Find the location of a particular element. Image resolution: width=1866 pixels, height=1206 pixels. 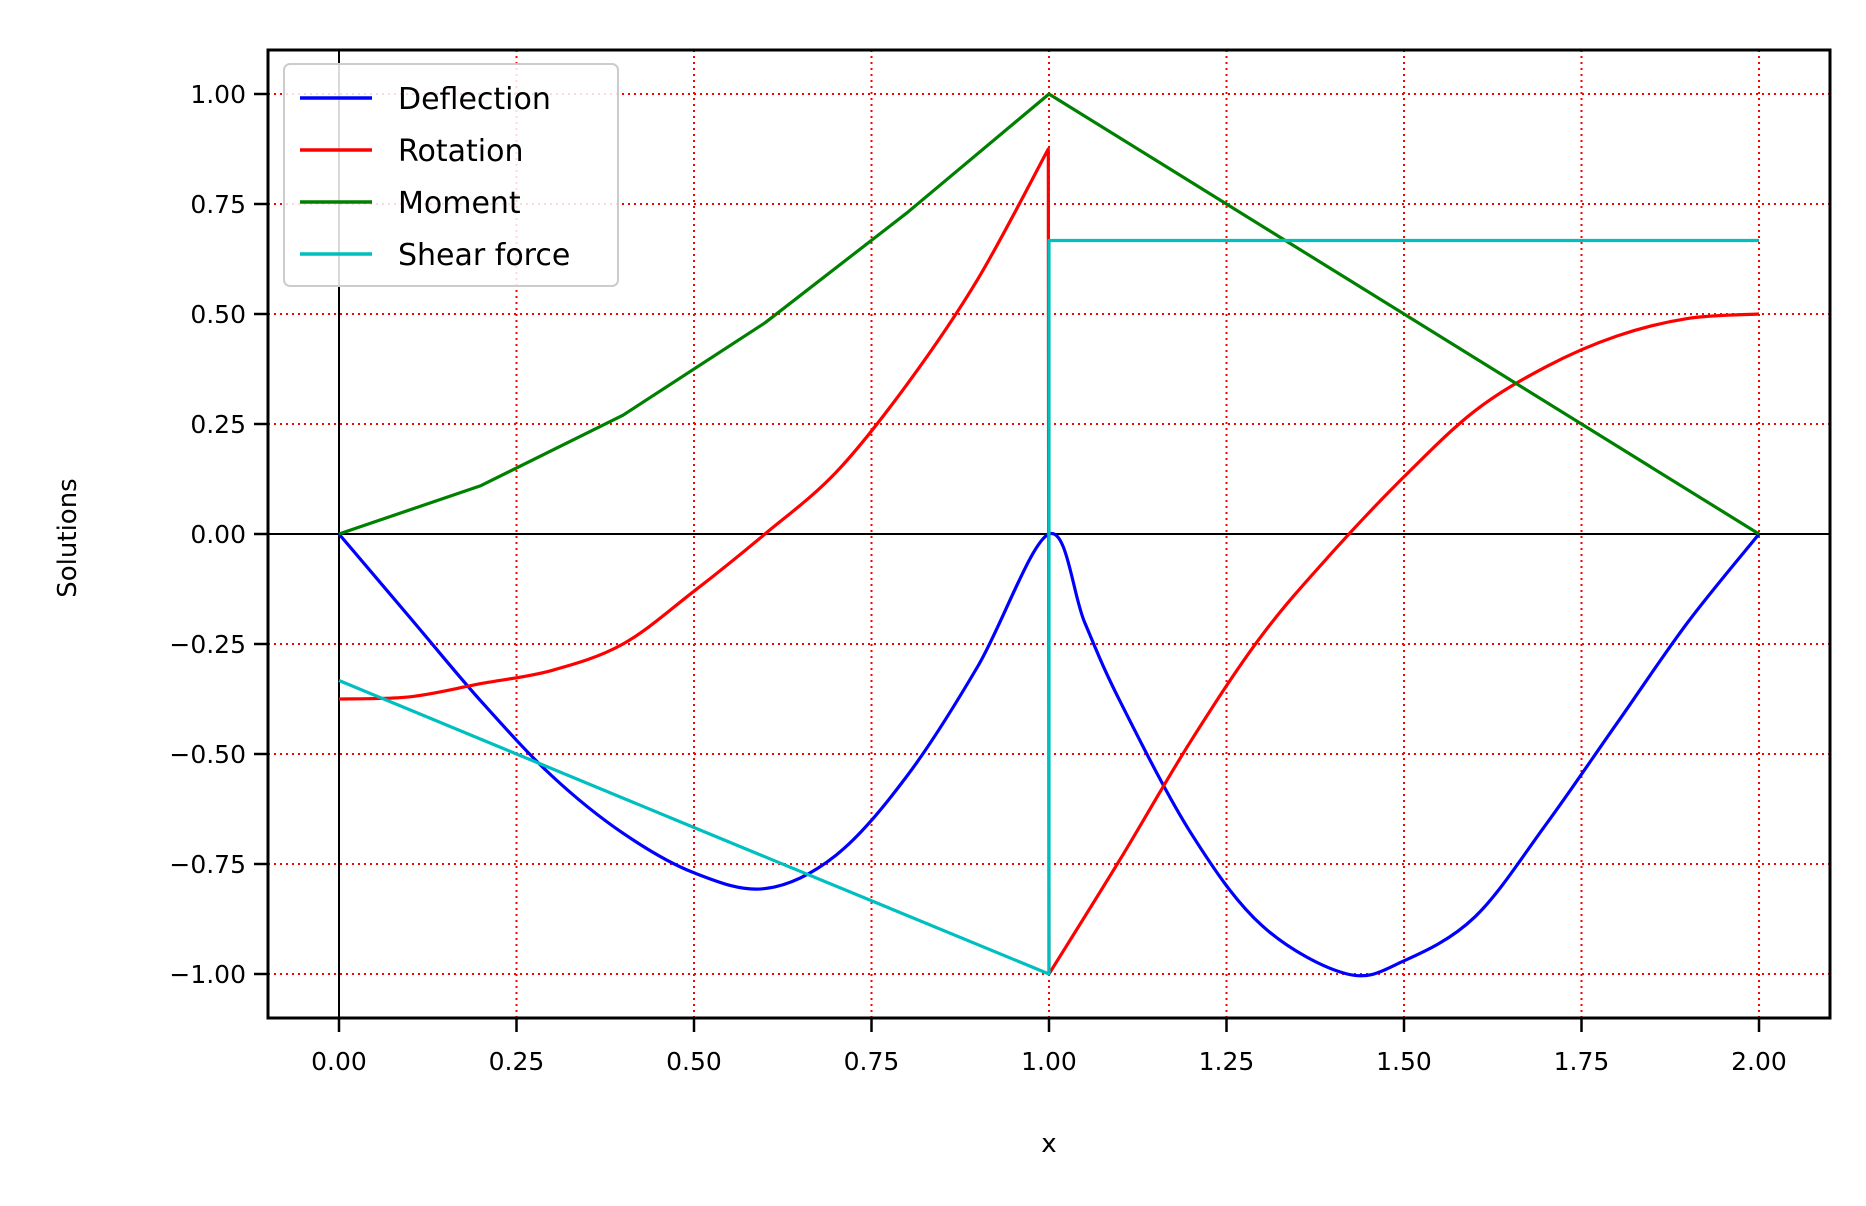

legend-box is located at coordinates (451, 175).